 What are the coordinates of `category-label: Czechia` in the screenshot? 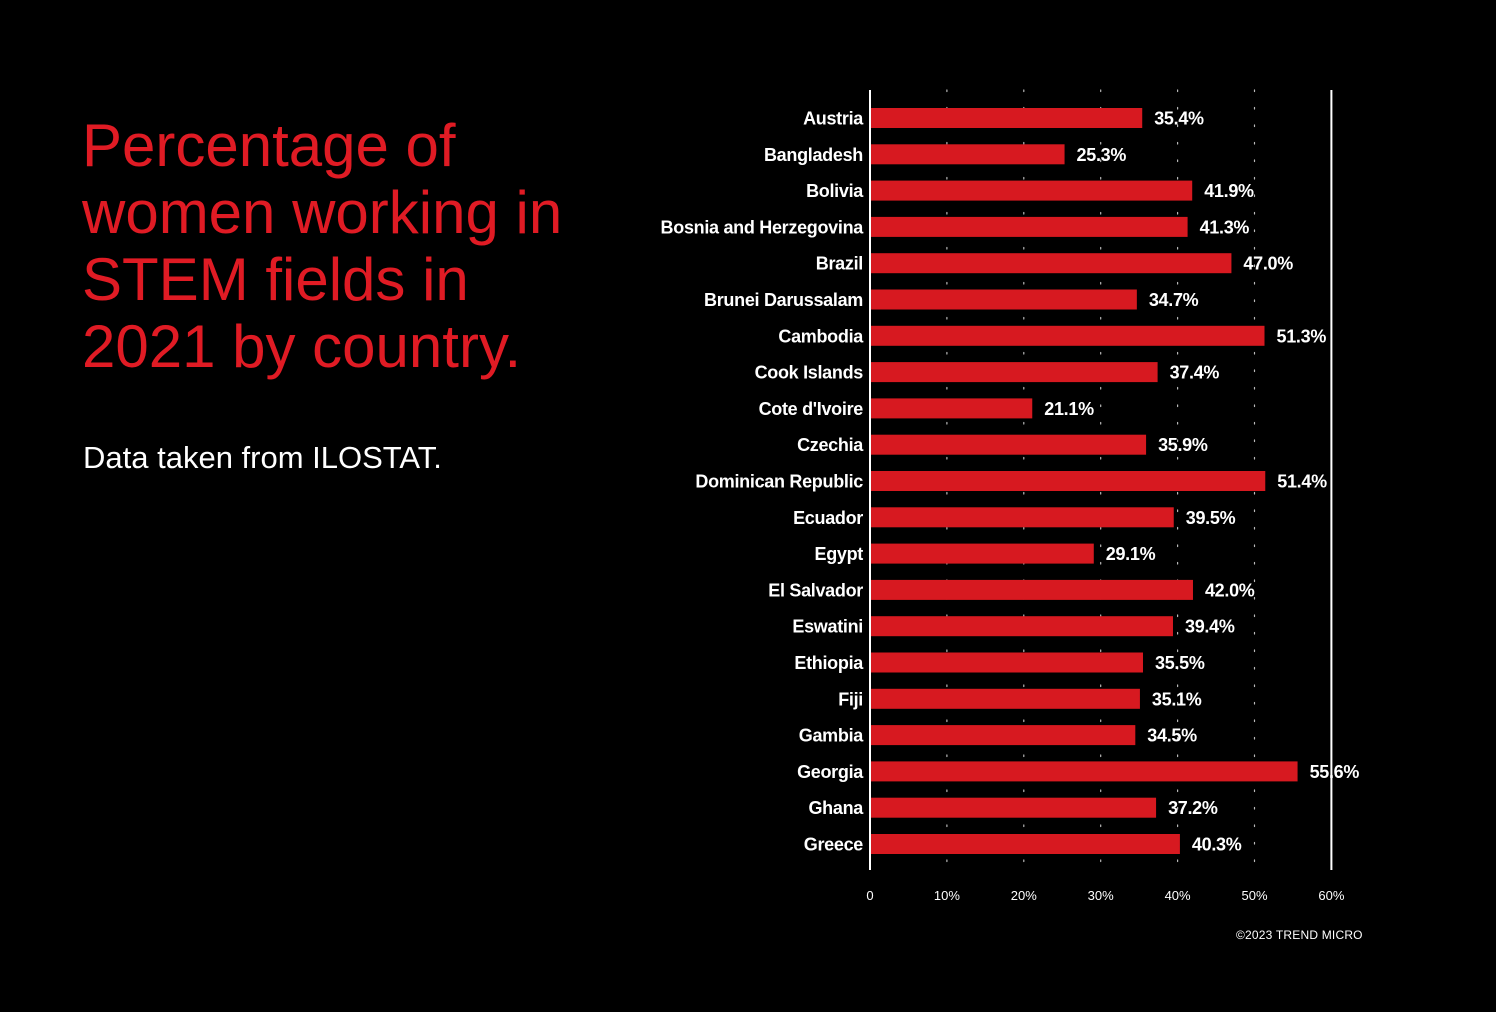 It's located at (830, 445).